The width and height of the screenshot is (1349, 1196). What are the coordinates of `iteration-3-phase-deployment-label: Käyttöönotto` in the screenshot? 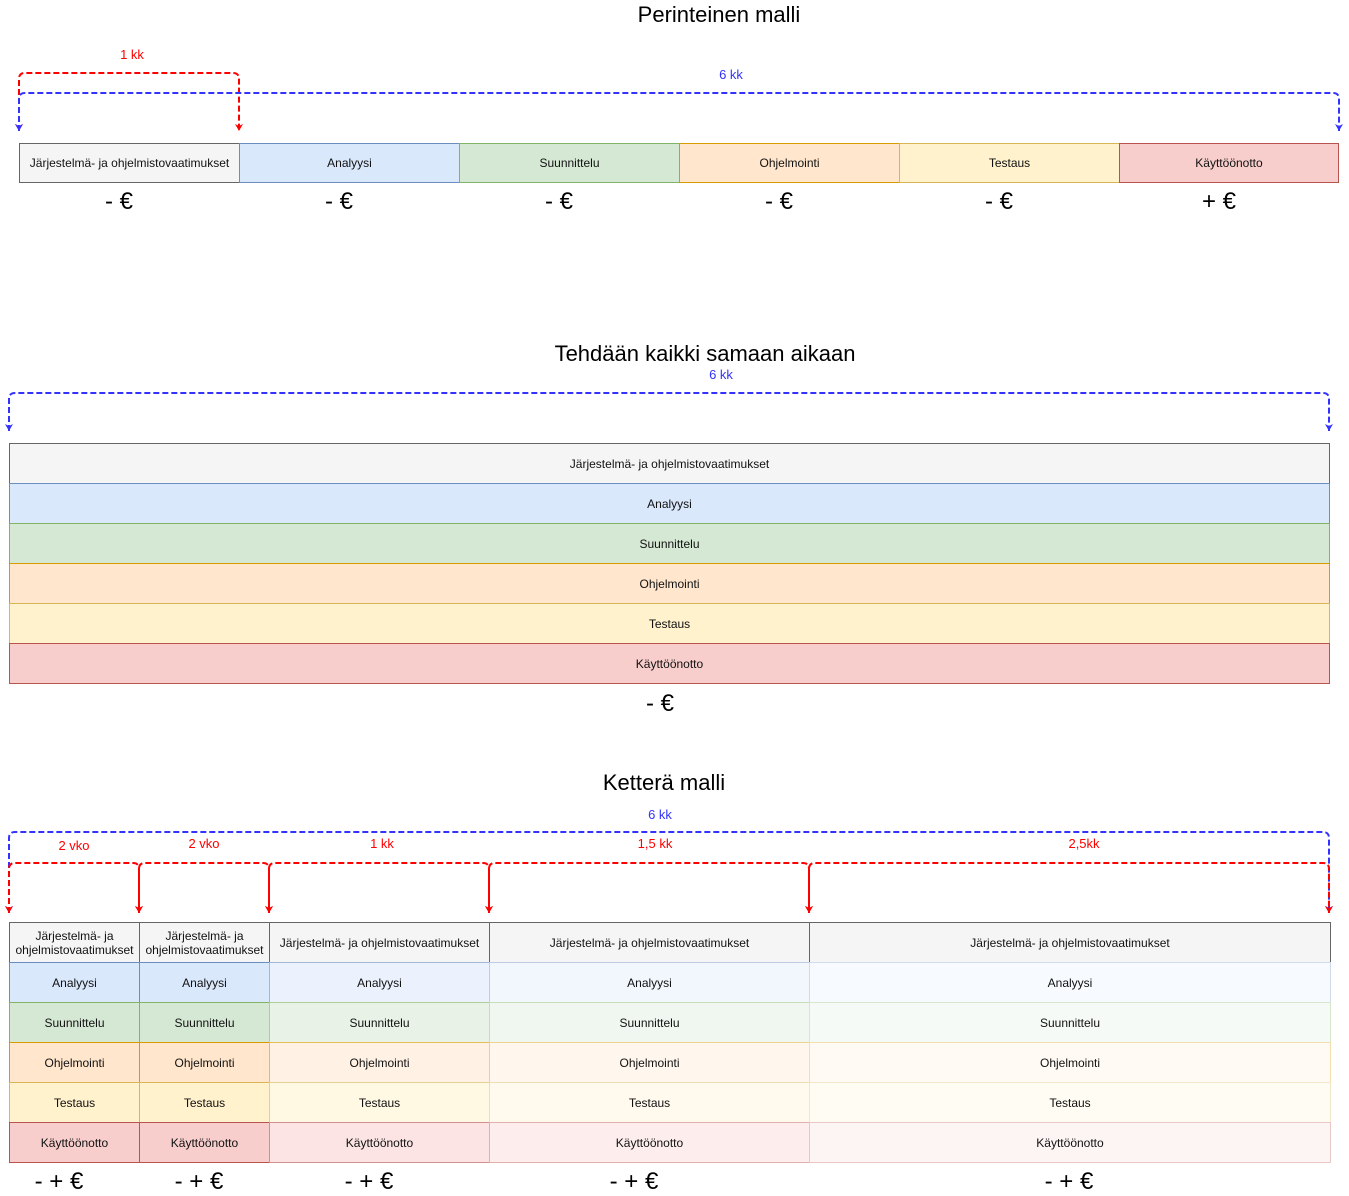 It's located at (379, 1142).